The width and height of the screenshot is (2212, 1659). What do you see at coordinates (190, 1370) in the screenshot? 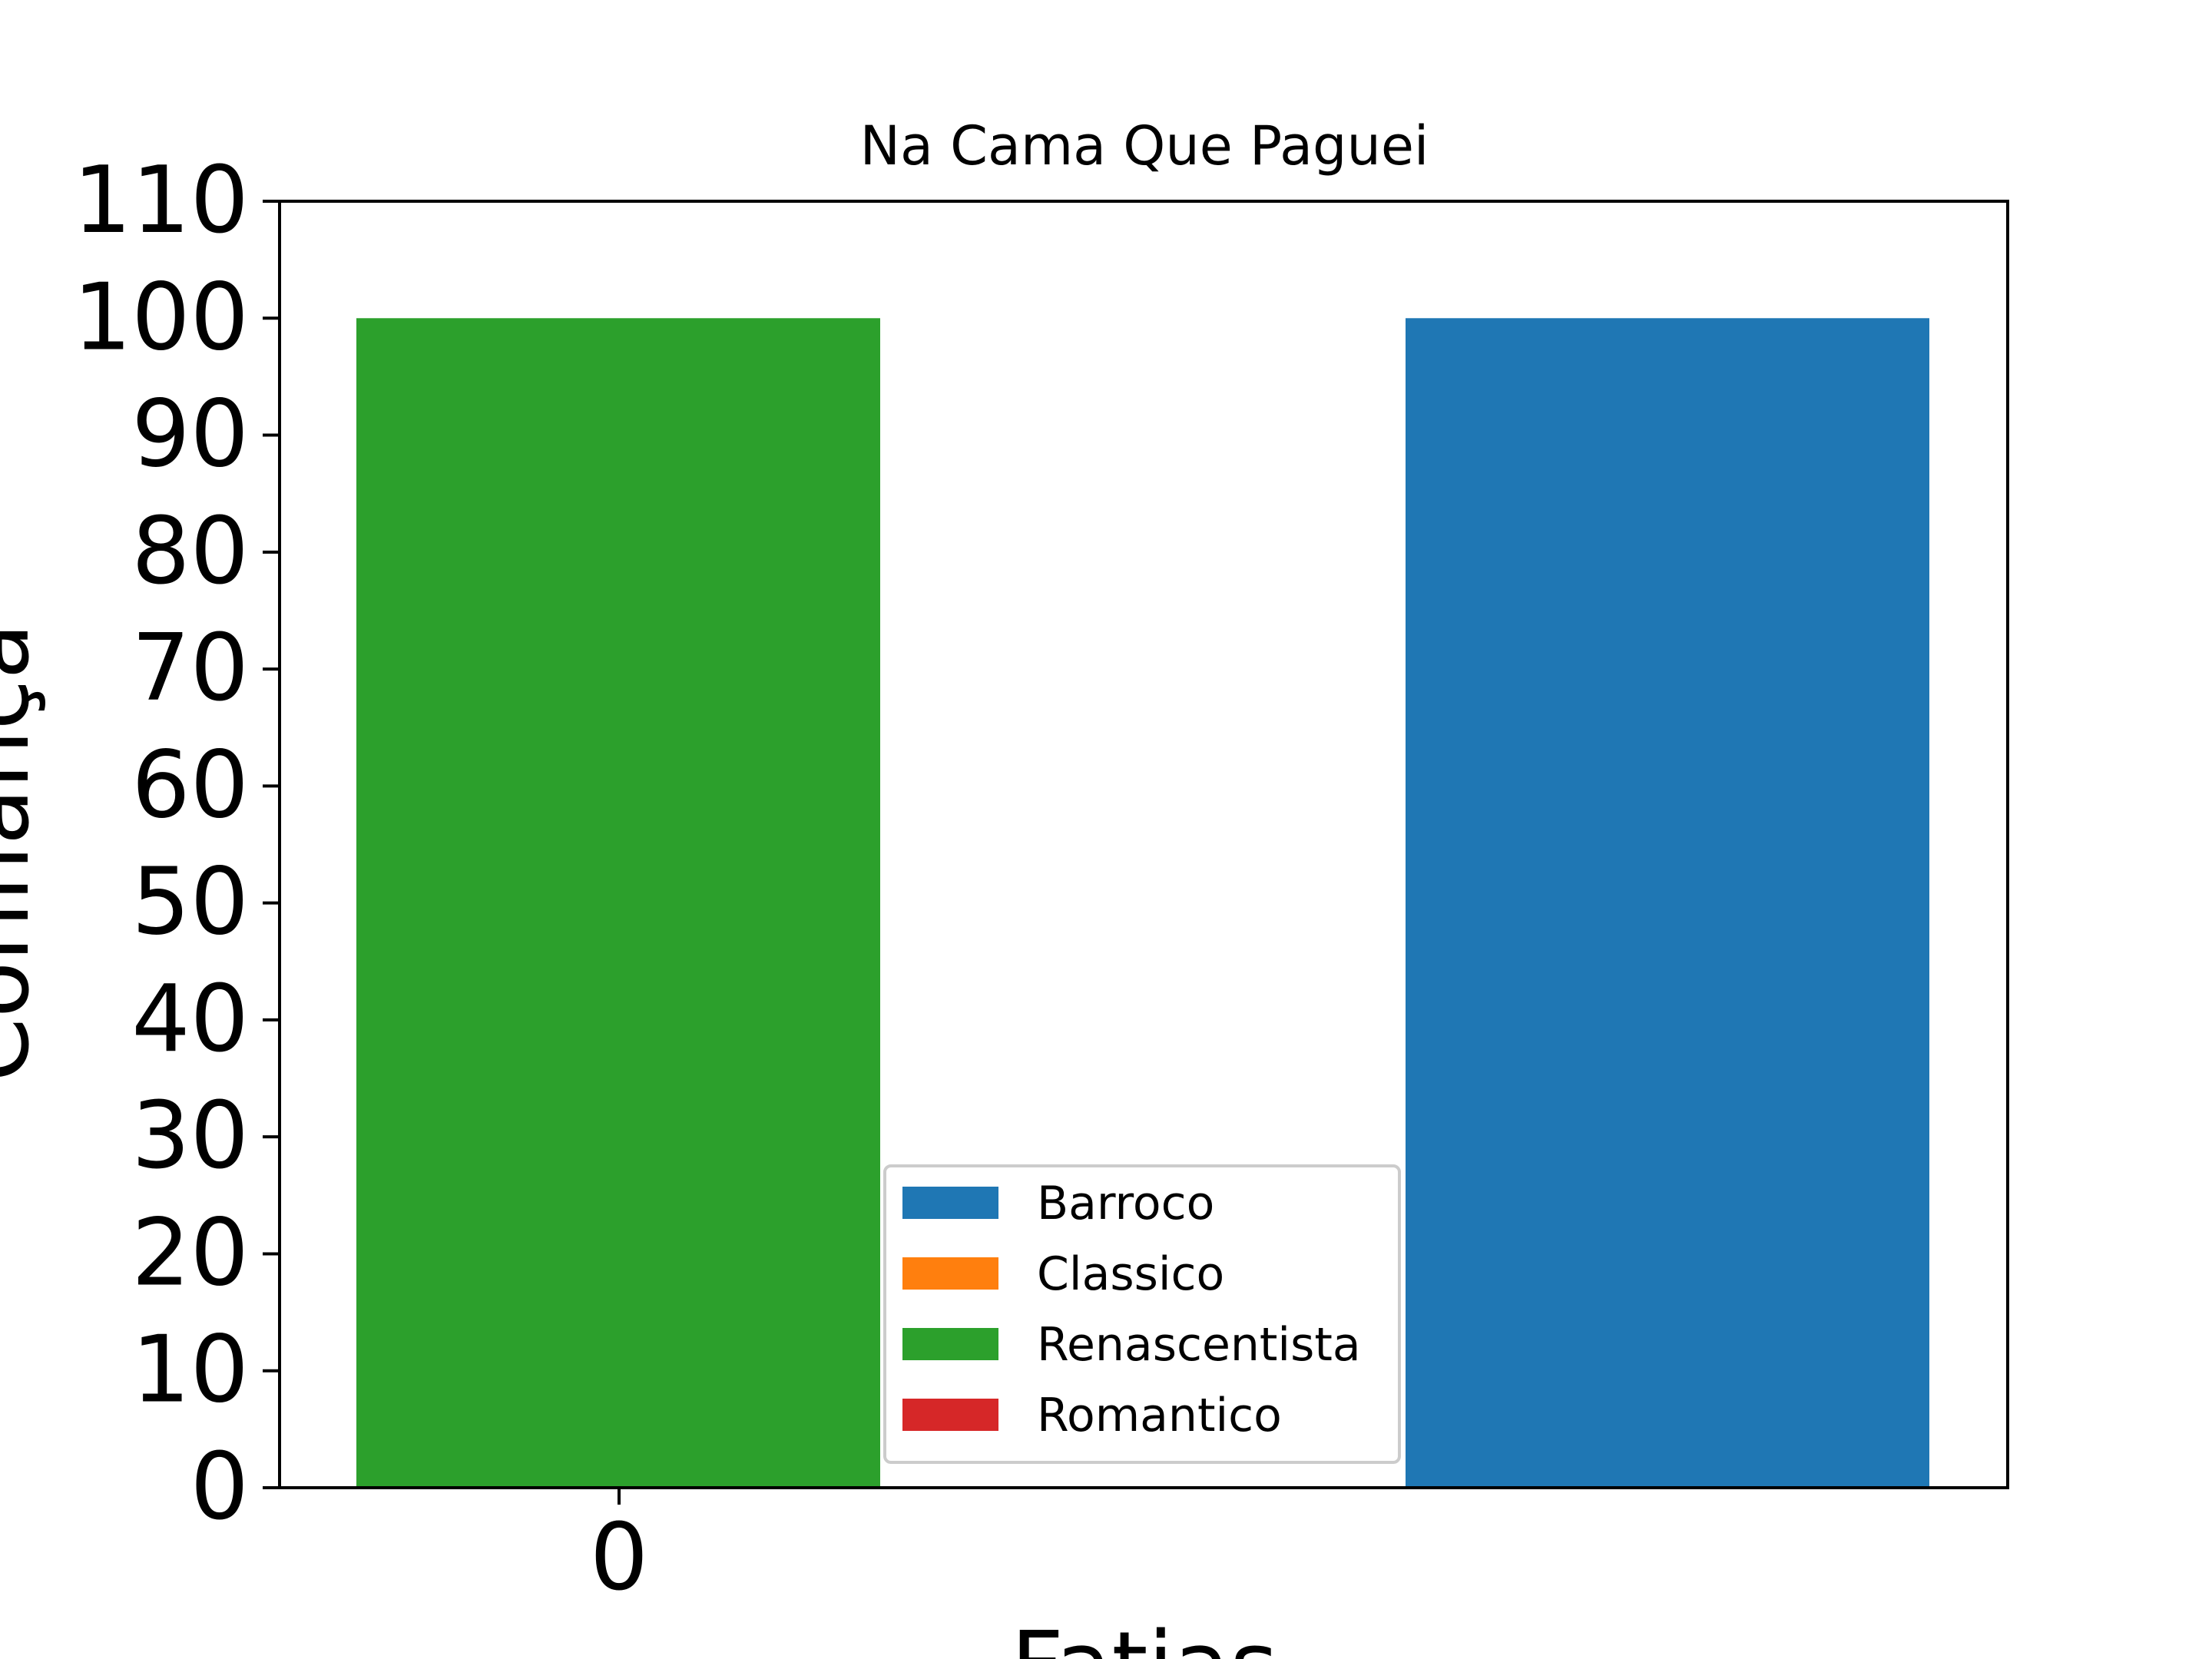
I see `y-tick-label: 10` at bounding box center [190, 1370].